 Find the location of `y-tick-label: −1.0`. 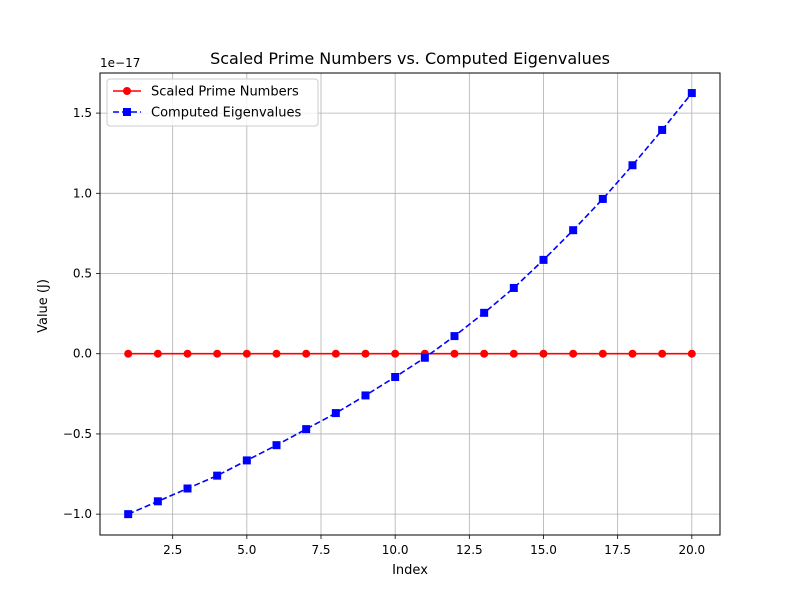

y-tick-label: −1.0 is located at coordinates (77, 514).